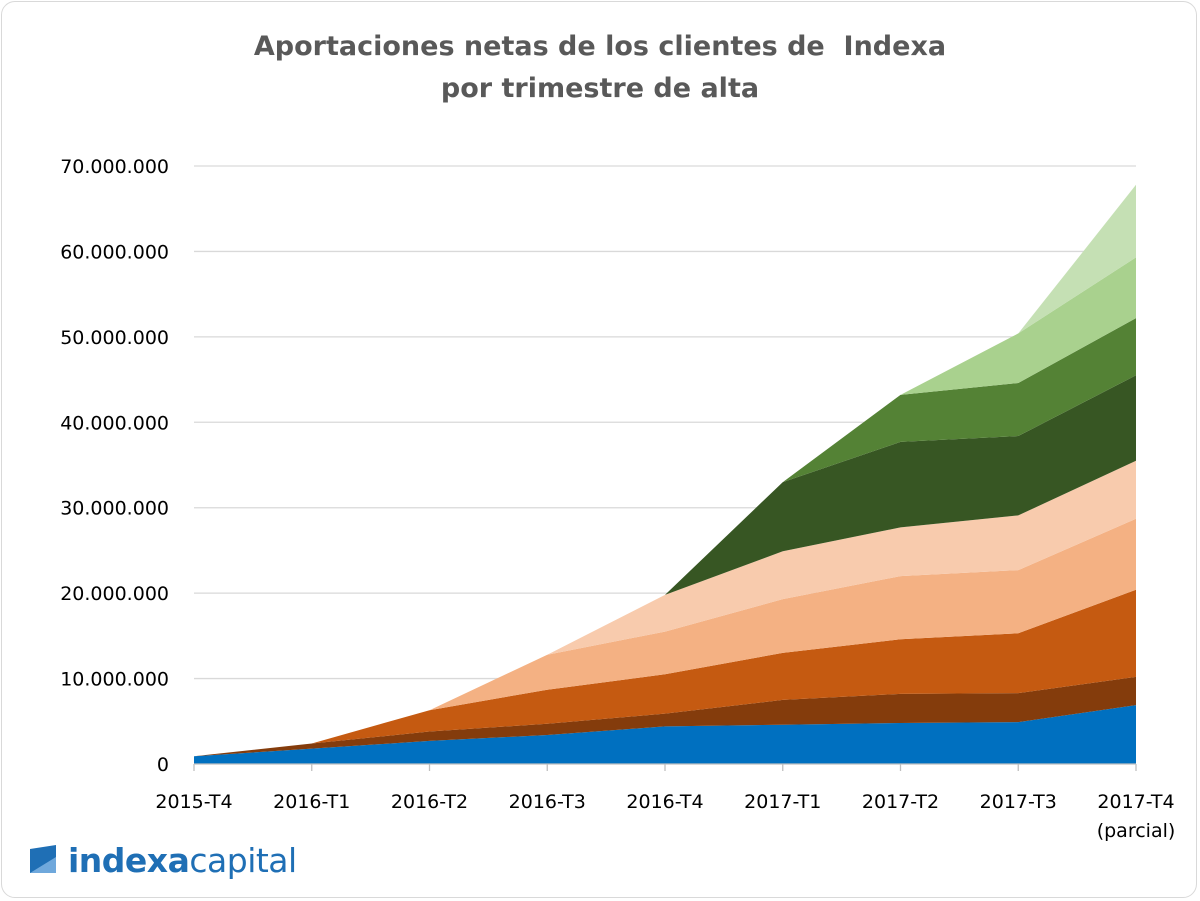 The width and height of the screenshot is (1200, 901). I want to click on y-tick-label: 70.000.000, so click(114, 167).